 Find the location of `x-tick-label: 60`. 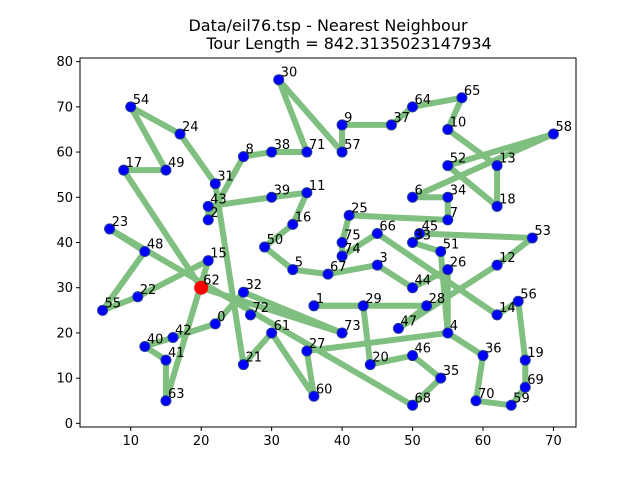

x-tick-label: 60 is located at coordinates (483, 441).